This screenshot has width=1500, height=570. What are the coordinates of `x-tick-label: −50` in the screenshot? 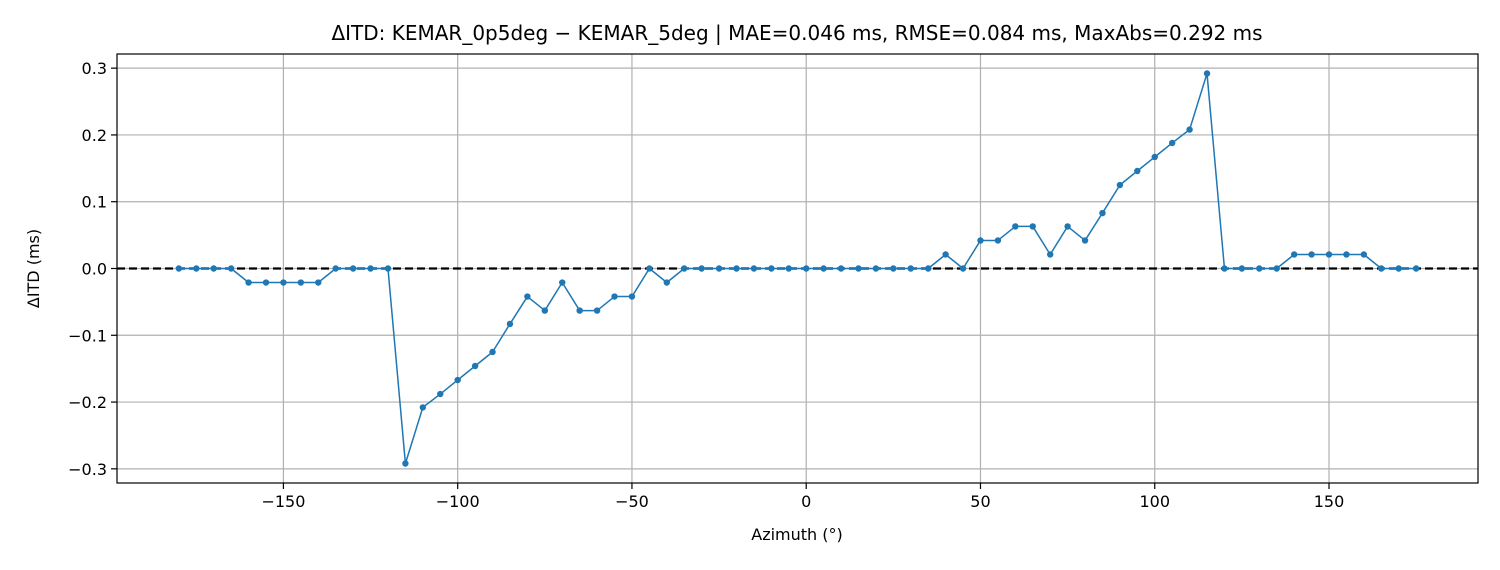 It's located at (632, 501).